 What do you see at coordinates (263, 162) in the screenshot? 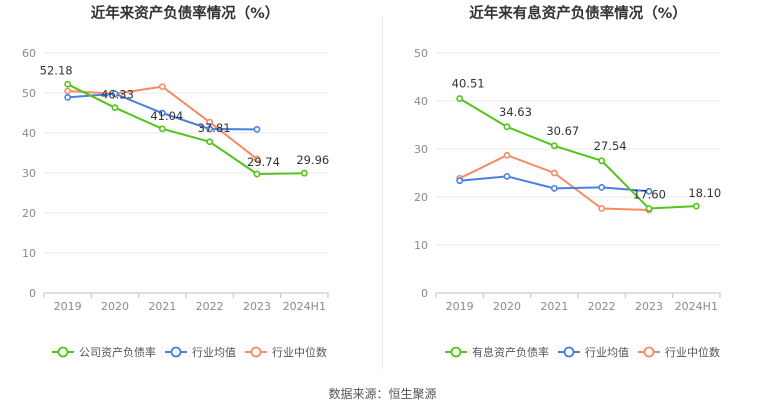
I see `data-label: 29.74` at bounding box center [263, 162].